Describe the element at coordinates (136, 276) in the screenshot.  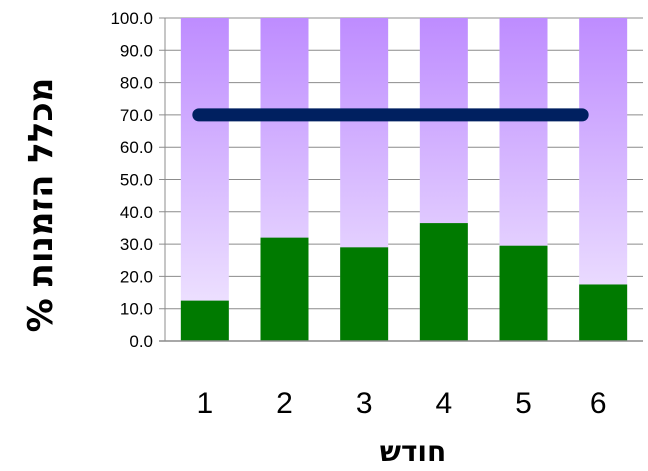
I see `y-tick-label: 20.0` at that location.